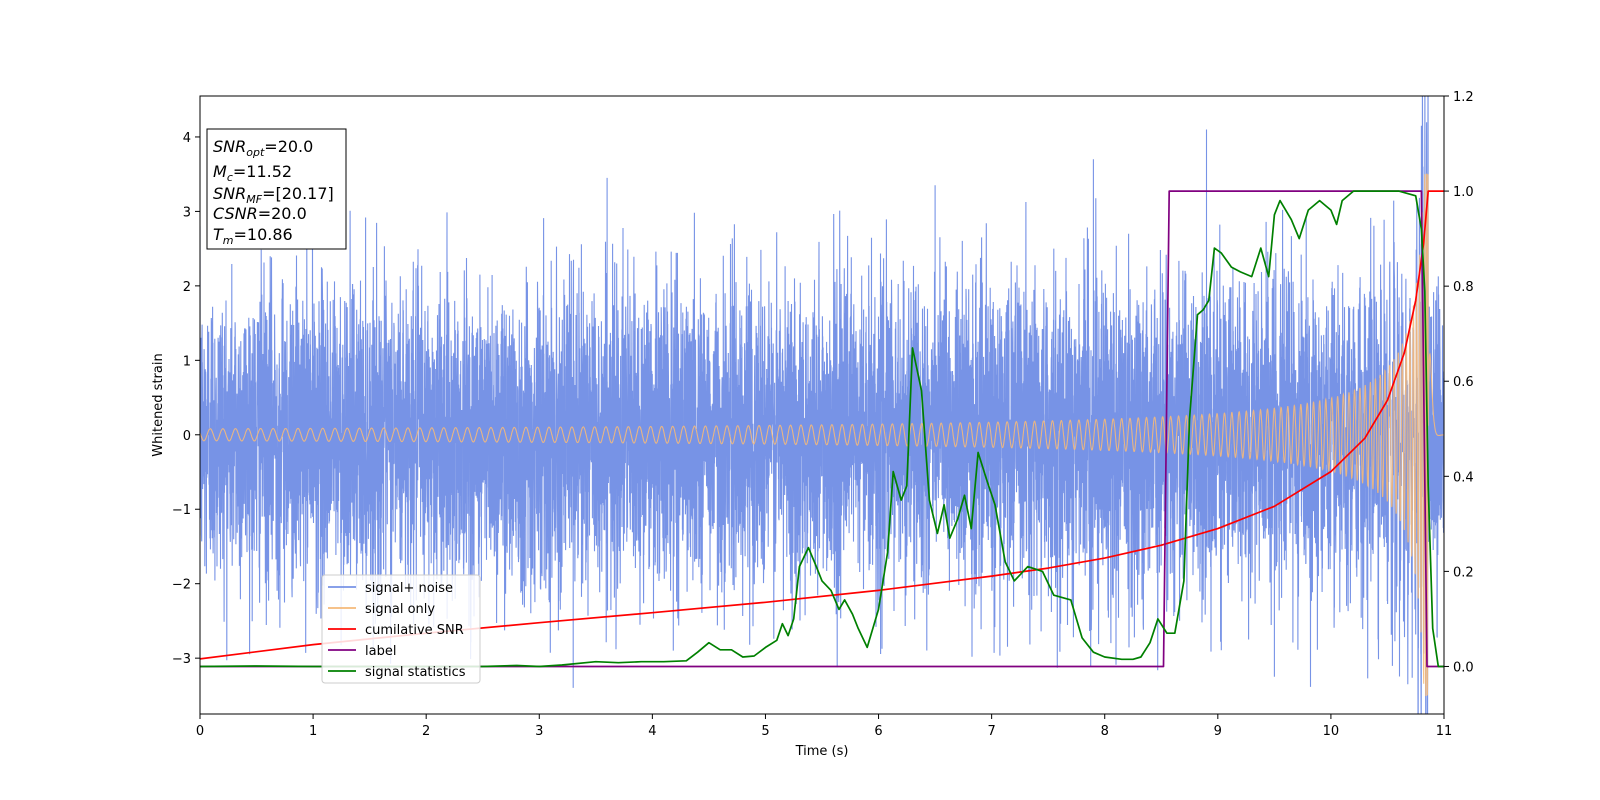 The width and height of the screenshot is (1600, 800). Describe the element at coordinates (263, 148) in the screenshot. I see `info-box-line: SNRopt=20.0` at that location.